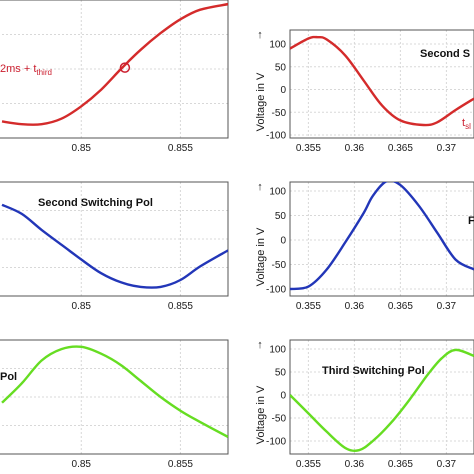 The width and height of the screenshot is (474, 474). Describe the element at coordinates (445, 54) in the screenshot. I see `top-right-annotation: Second S` at that location.